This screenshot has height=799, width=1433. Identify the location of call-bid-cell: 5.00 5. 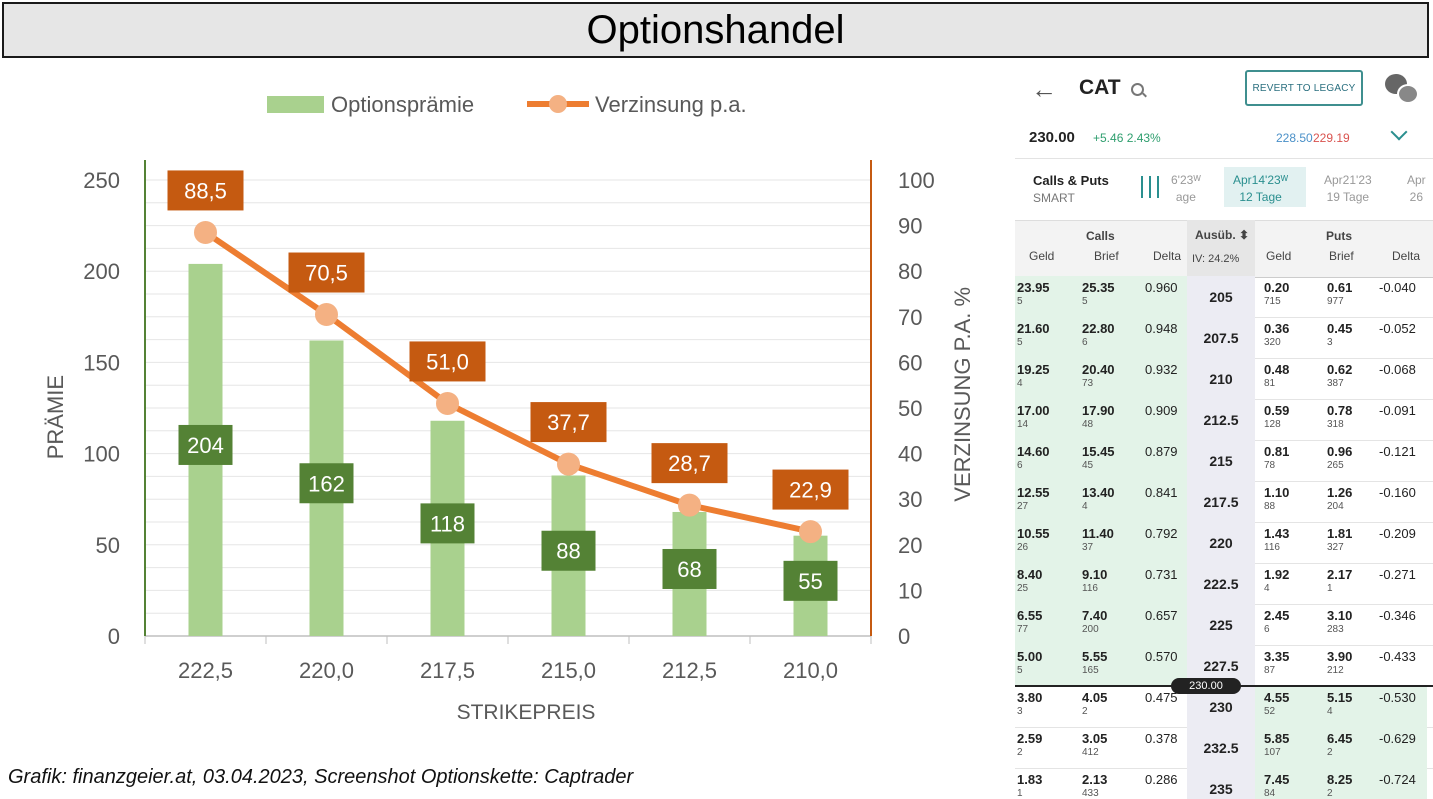
(1029, 662).